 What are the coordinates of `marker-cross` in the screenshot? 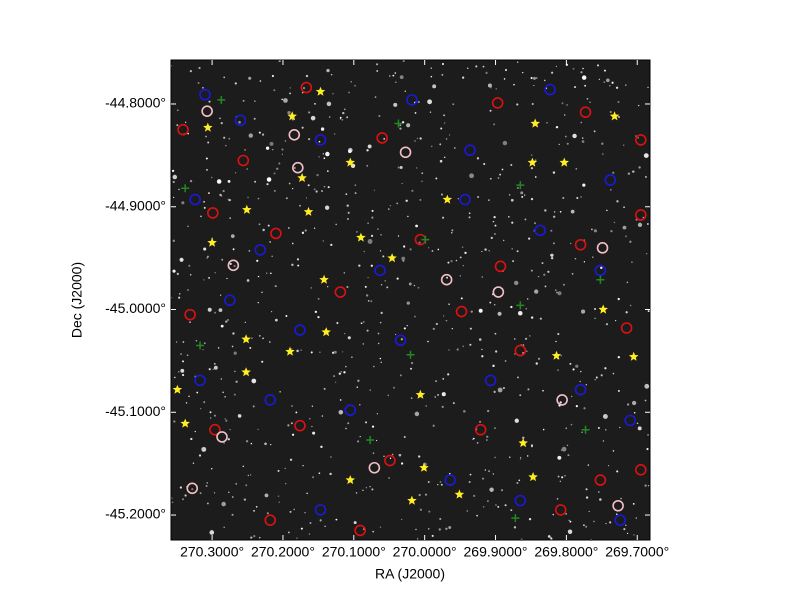 It's located at (398, 123).